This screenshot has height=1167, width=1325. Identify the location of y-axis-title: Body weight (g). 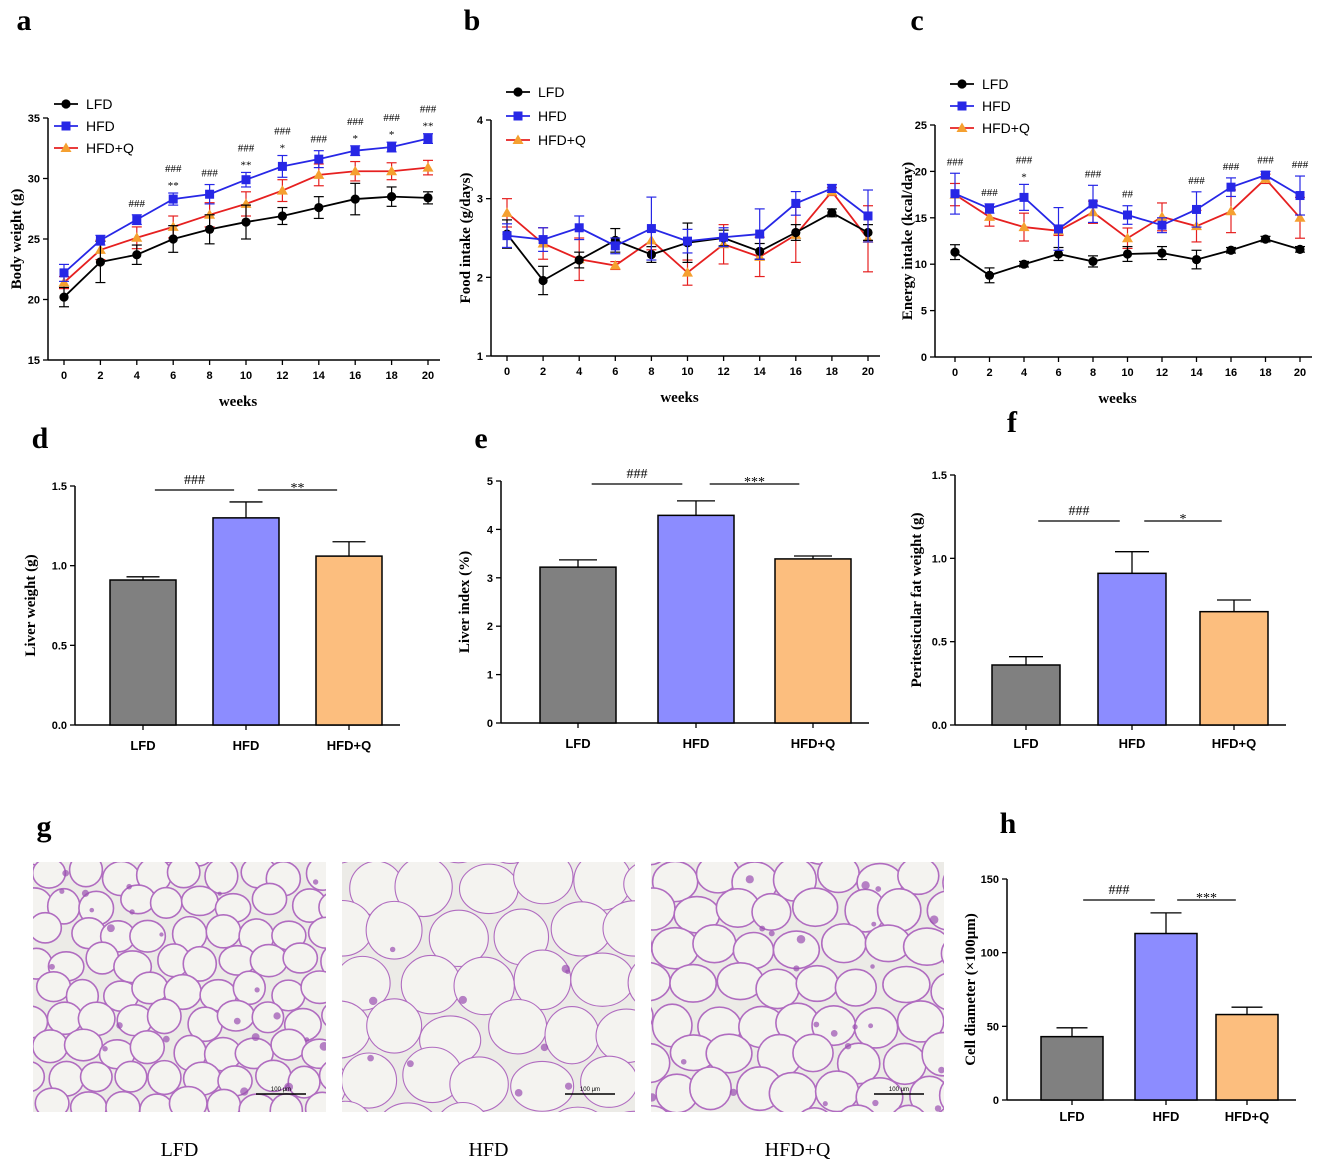
(17, 239).